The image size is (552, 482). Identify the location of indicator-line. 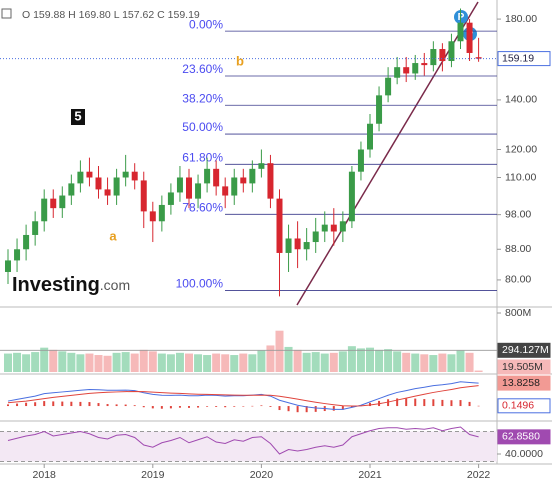
(243, 440).